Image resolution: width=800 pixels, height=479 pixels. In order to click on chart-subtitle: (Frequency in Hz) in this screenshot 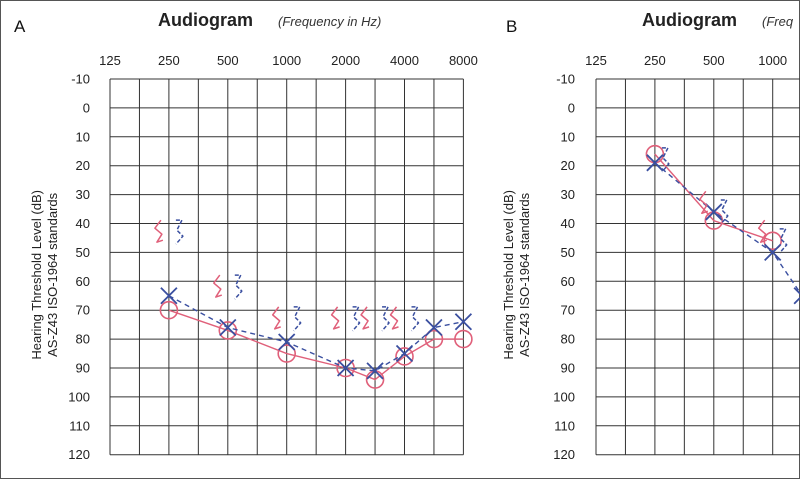, I will do `click(329, 21)`.